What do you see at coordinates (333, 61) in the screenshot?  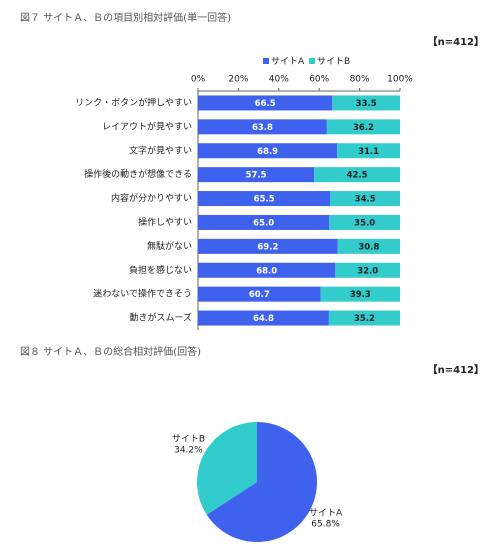 I see `legend-label: サイトB` at bounding box center [333, 61].